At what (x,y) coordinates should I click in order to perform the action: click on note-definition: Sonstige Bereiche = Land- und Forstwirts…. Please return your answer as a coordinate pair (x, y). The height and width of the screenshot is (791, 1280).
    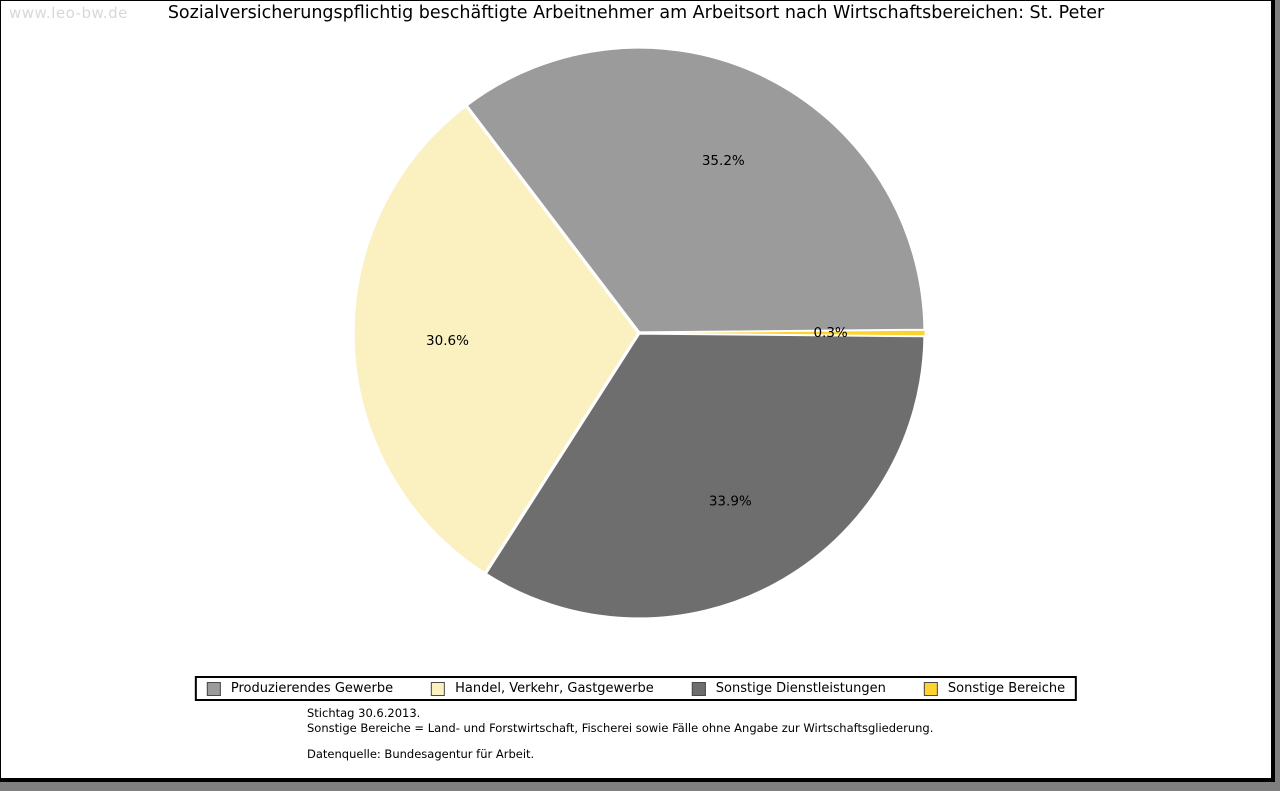
    Looking at the image, I should click on (620, 728).